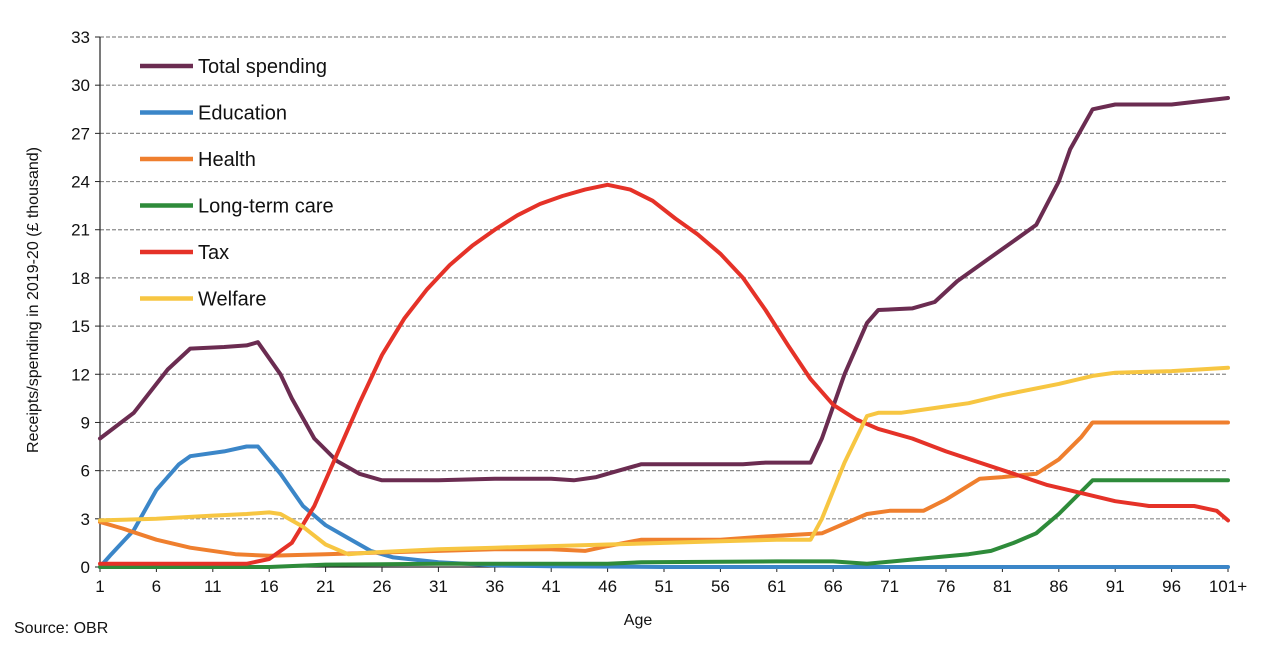 The width and height of the screenshot is (1272, 648). What do you see at coordinates (1115, 586) in the screenshot?
I see `x-tick-label: 91` at bounding box center [1115, 586].